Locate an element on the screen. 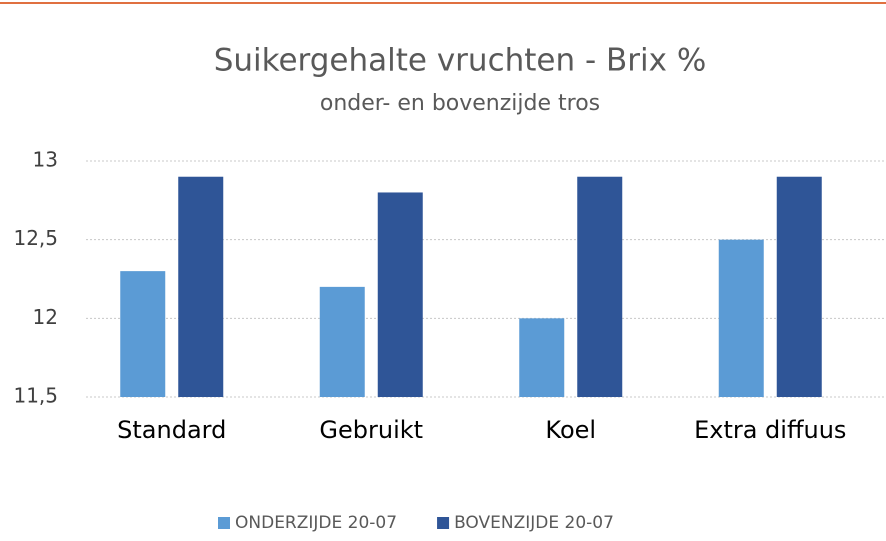  x-tick-label: Standard is located at coordinates (171, 430).